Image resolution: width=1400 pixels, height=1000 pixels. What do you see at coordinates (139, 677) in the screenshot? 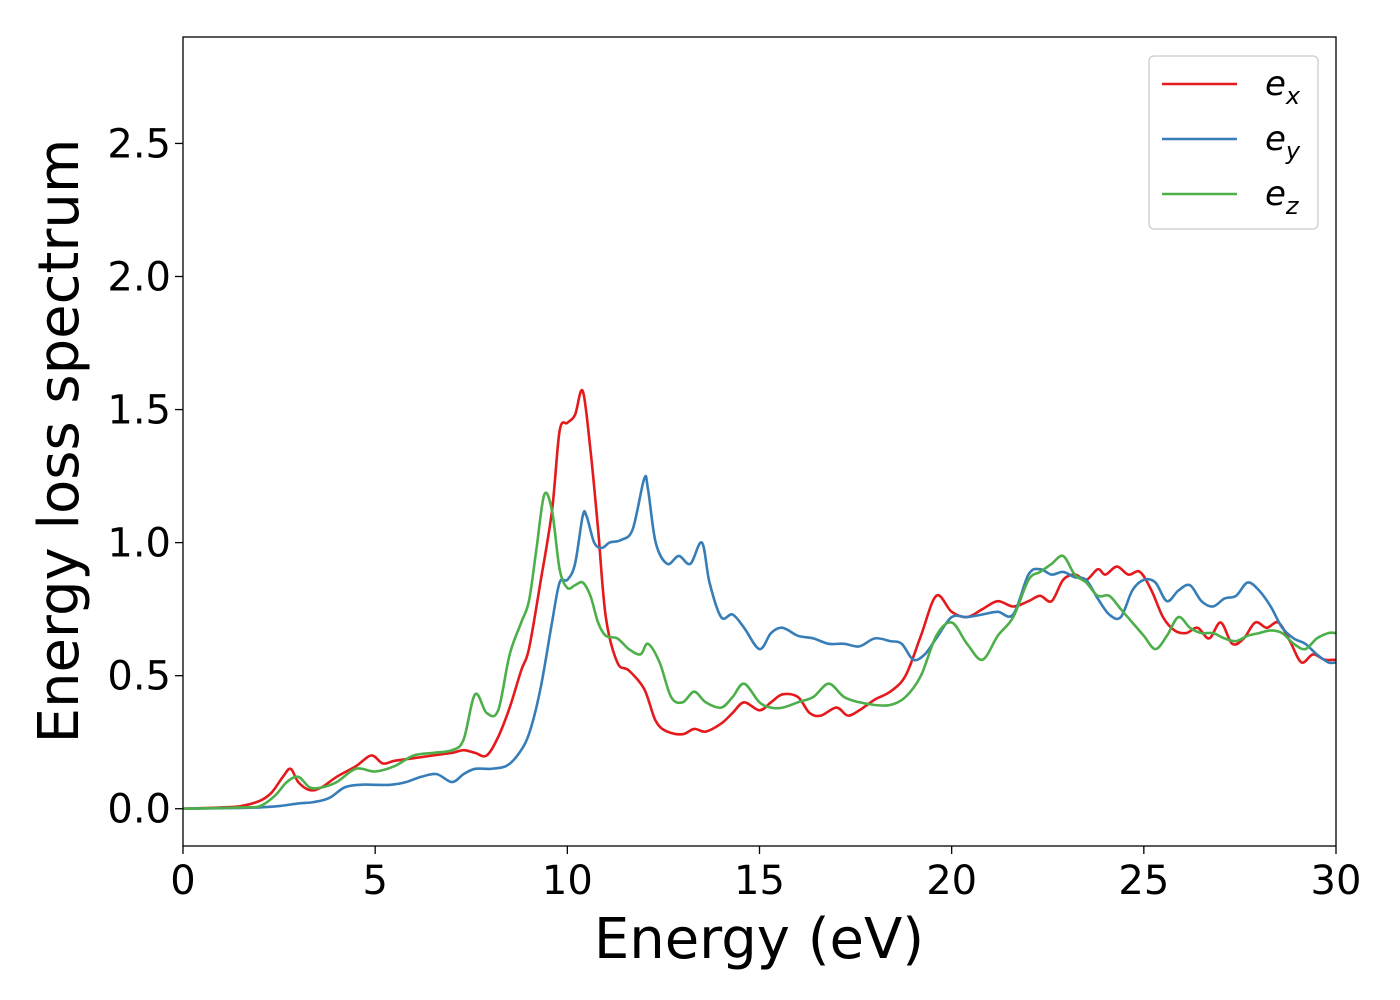
I see `y-tick-label: 0.5` at bounding box center [139, 677].